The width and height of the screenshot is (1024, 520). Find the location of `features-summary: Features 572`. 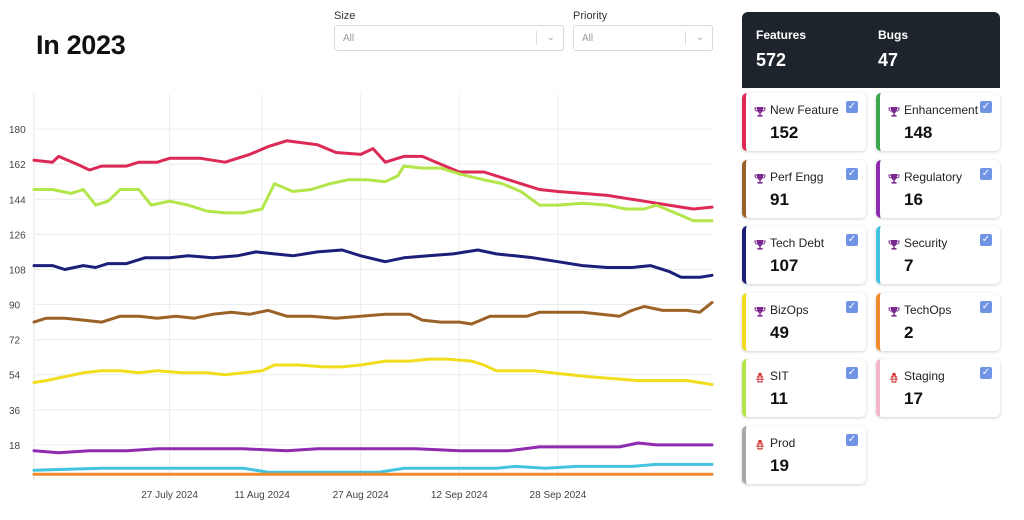

features-summary: Features 572 is located at coordinates (781, 49).